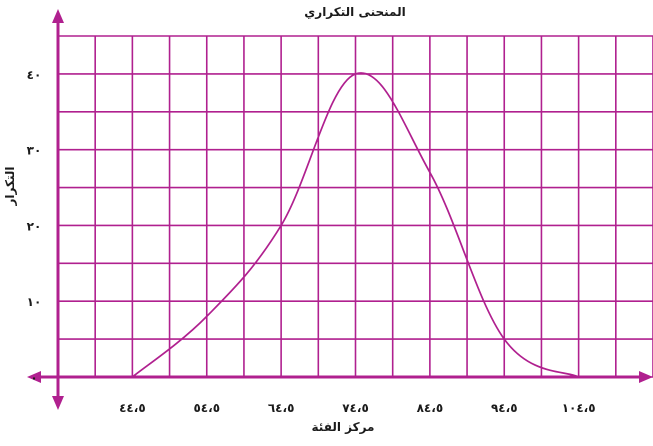 This screenshot has height=446, width=653. Describe the element at coordinates (206, 408) in the screenshot. I see `x-tick-label: ٥٤،٥` at that location.